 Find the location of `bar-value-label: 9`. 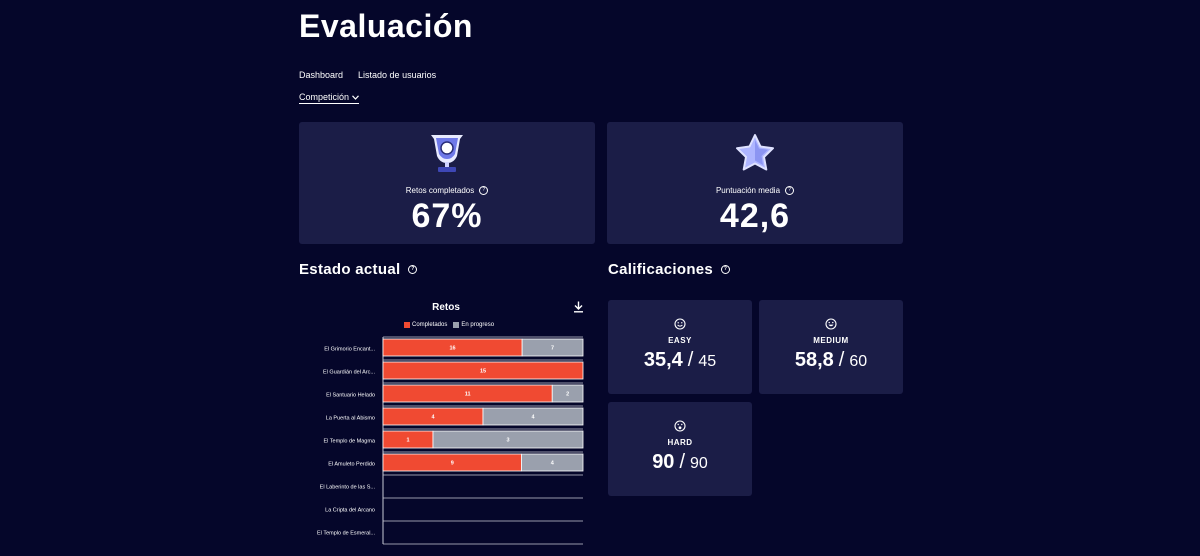

bar-value-label: 9 is located at coordinates (452, 464).